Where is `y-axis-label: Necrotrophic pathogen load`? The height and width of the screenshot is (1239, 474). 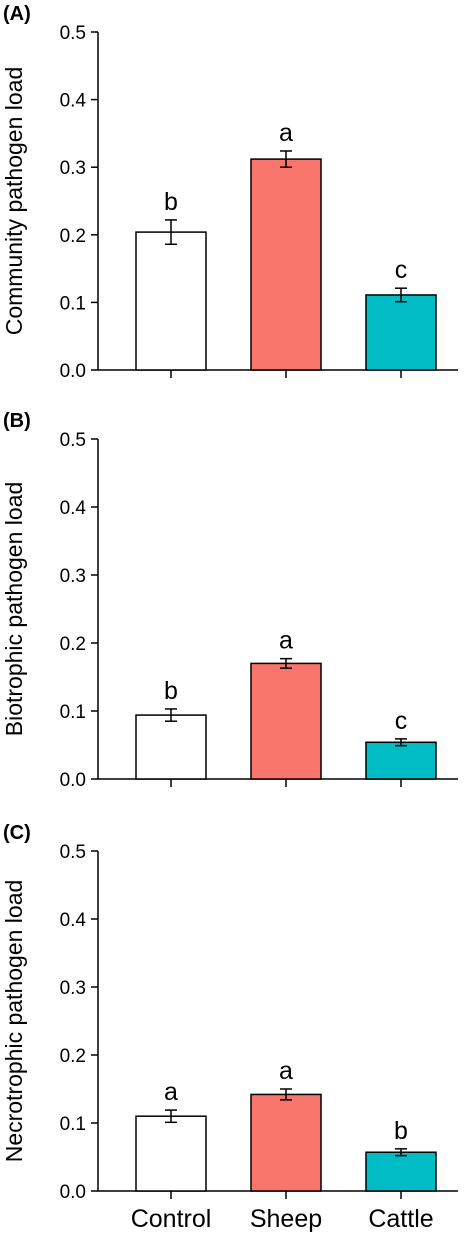 y-axis-label: Necrotrophic pathogen load is located at coordinates (14, 1021).